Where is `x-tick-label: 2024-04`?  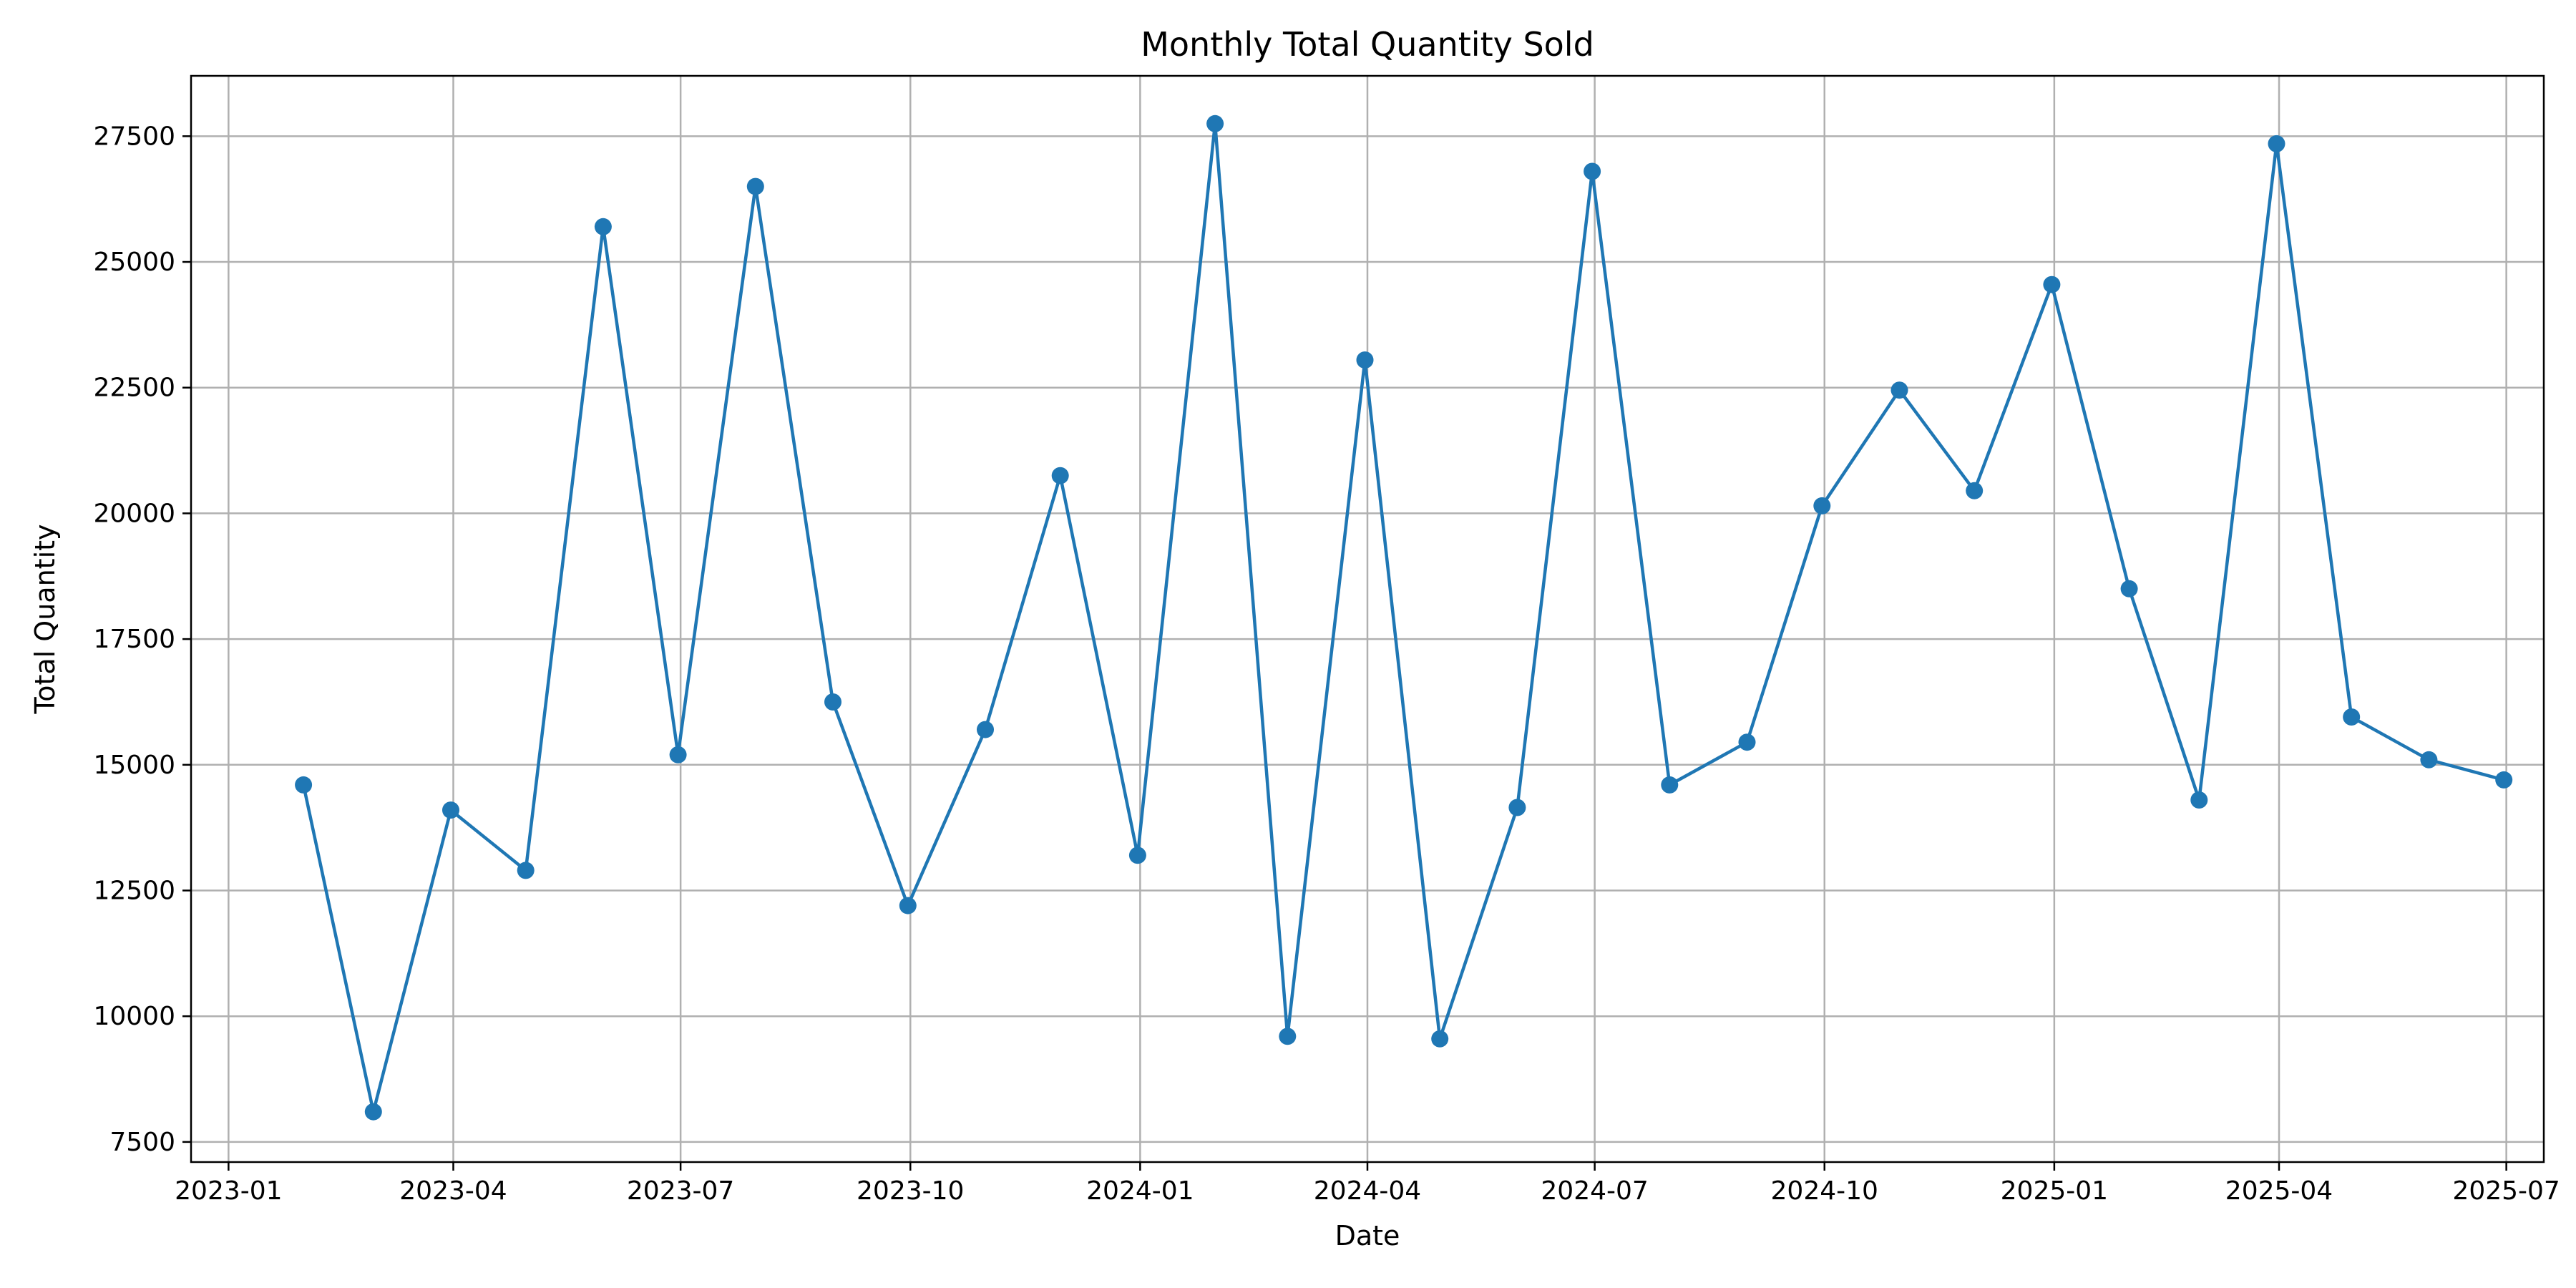 x-tick-label: 2024-04 is located at coordinates (1367, 1191).